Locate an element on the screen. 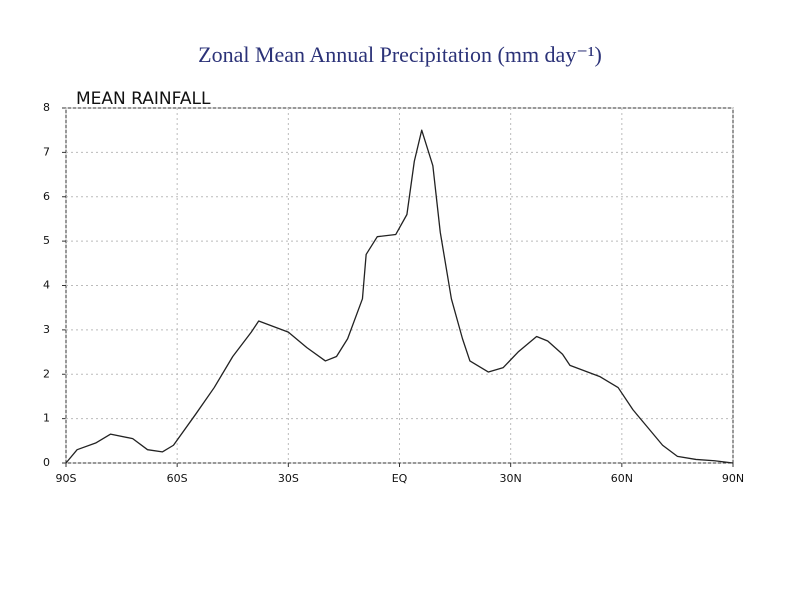 The width and height of the screenshot is (794, 595). x-tick-label: 60S is located at coordinates (177, 478).